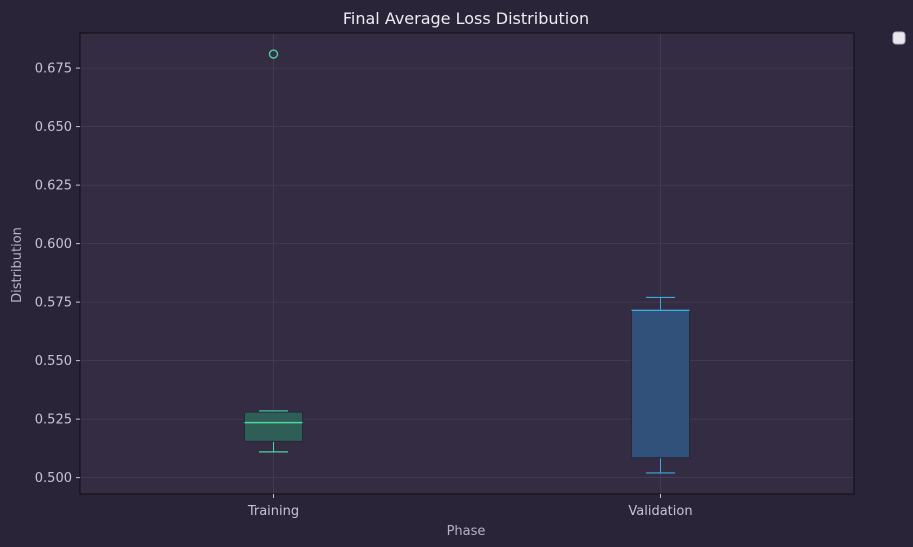  I want to click on x-tick-label: Training, so click(273, 511).